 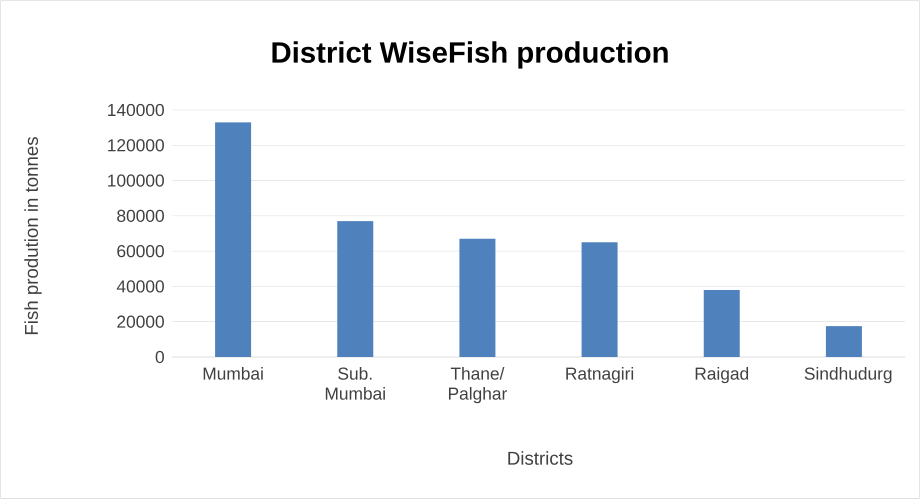 What do you see at coordinates (540, 458) in the screenshot?
I see `x-axis-title: Districts` at bounding box center [540, 458].